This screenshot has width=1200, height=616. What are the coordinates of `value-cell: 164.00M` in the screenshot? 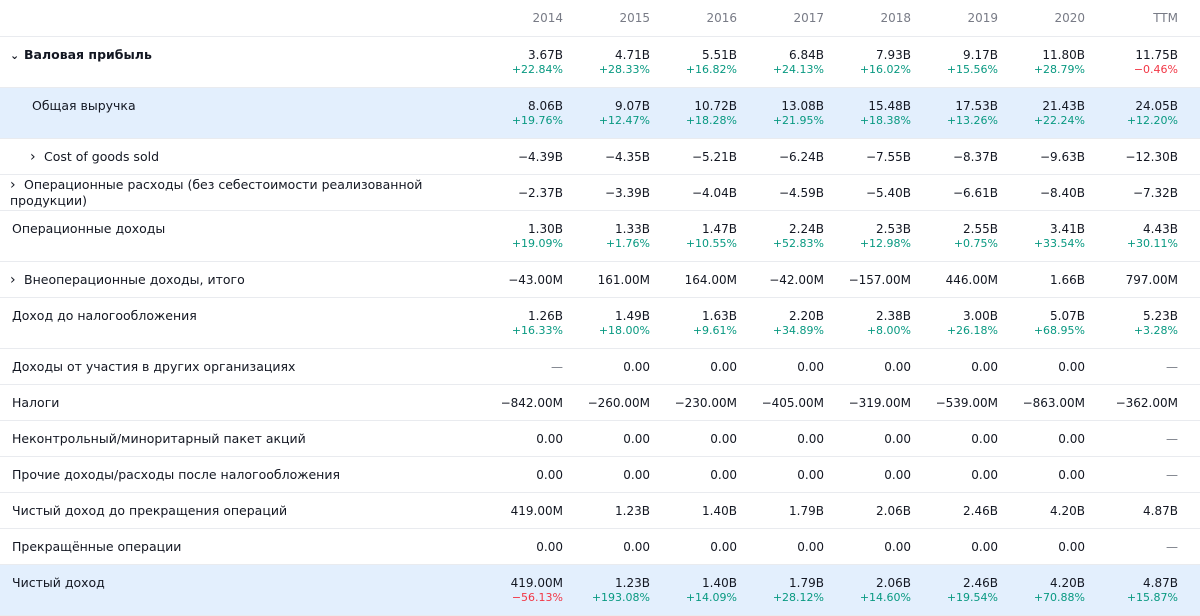 It's located at (697, 280).